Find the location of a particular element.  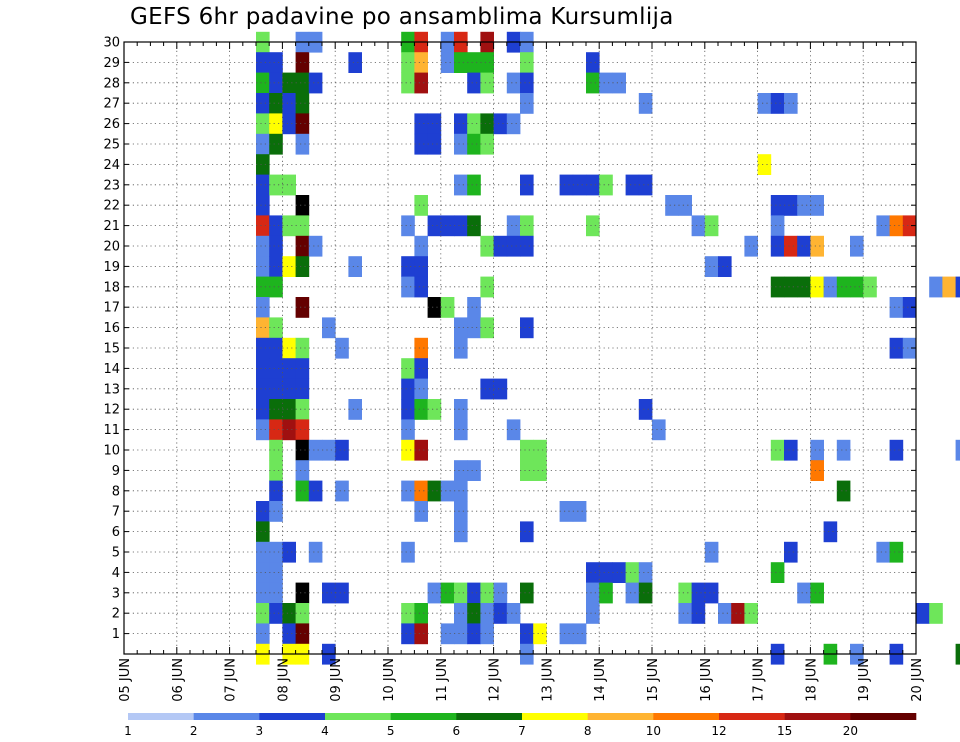

y-tick-label: 16 is located at coordinates (111, 328).